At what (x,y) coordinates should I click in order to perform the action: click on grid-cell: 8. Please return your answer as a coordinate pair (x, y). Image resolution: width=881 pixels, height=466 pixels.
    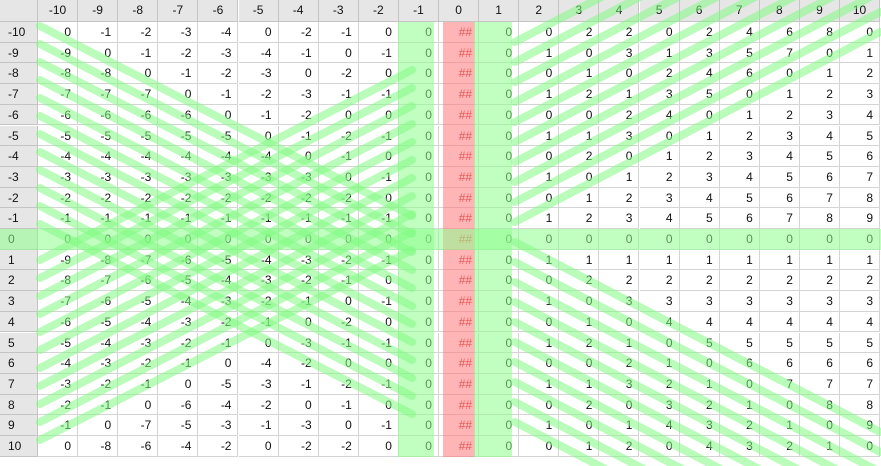
    Looking at the image, I should click on (860, 405).